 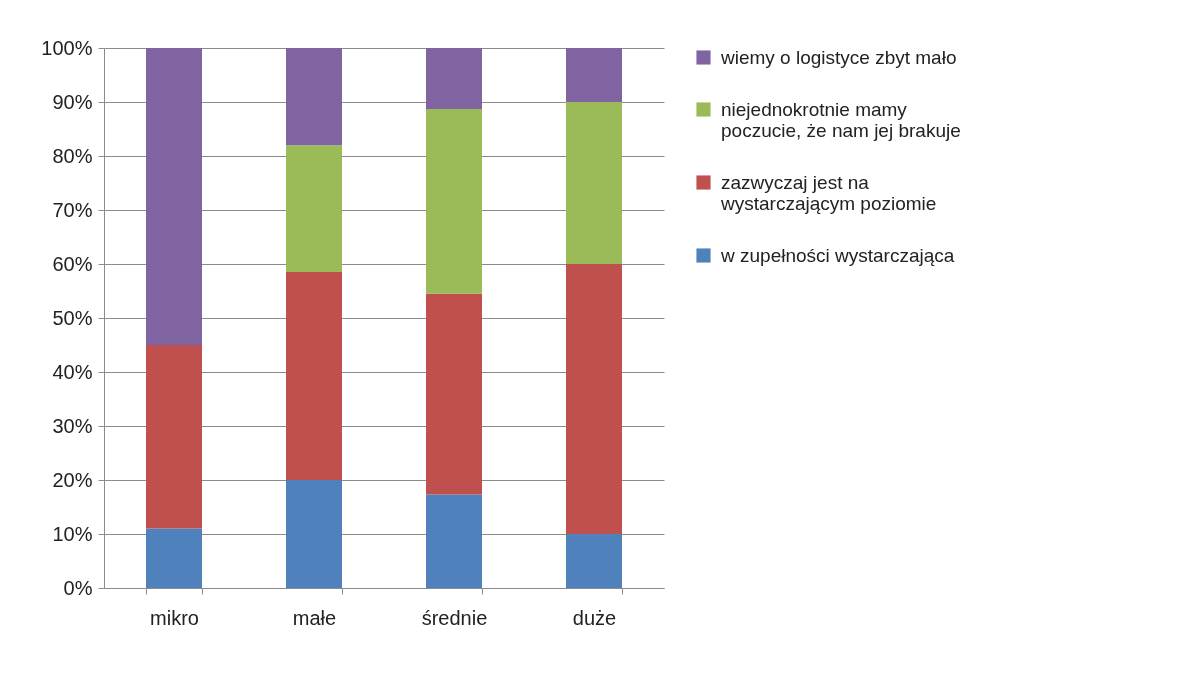 I want to click on y-tick-label: 60%, so click(x=72, y=263).